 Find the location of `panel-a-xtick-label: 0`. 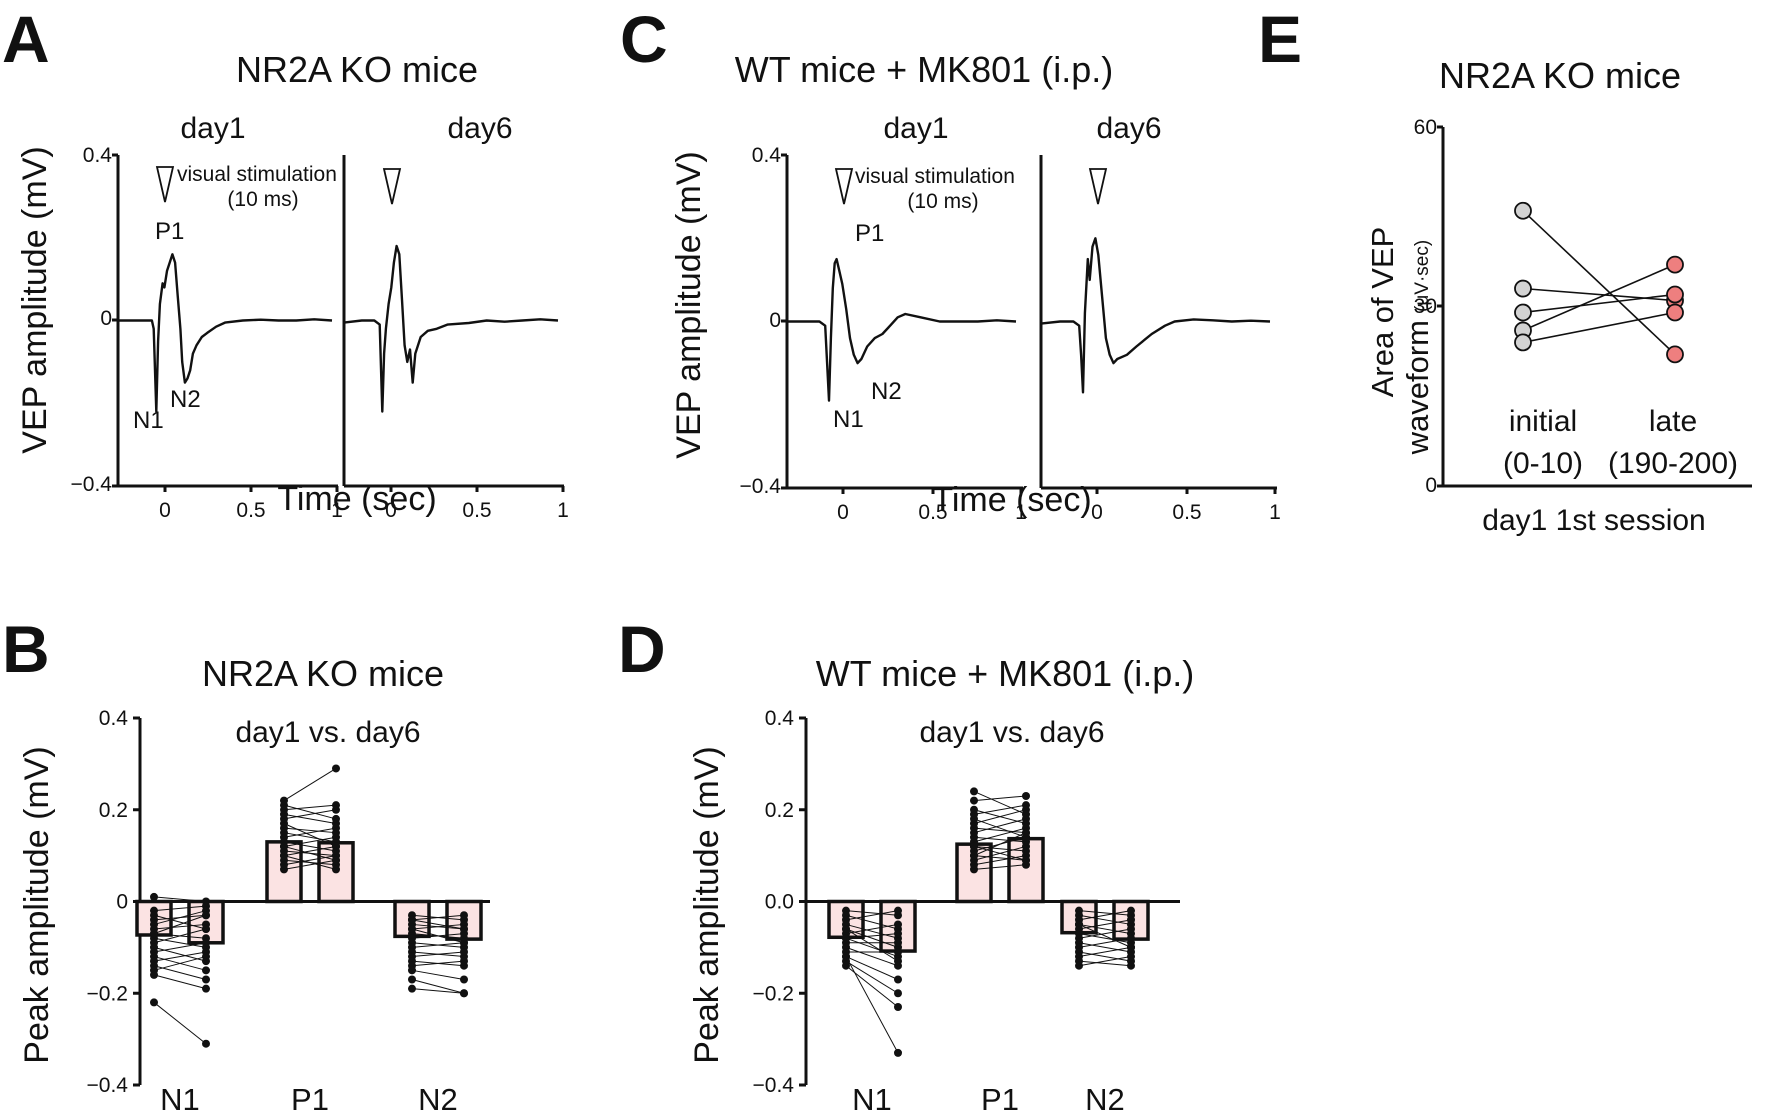

panel-a-xtick-label: 0 is located at coordinates (391, 510).